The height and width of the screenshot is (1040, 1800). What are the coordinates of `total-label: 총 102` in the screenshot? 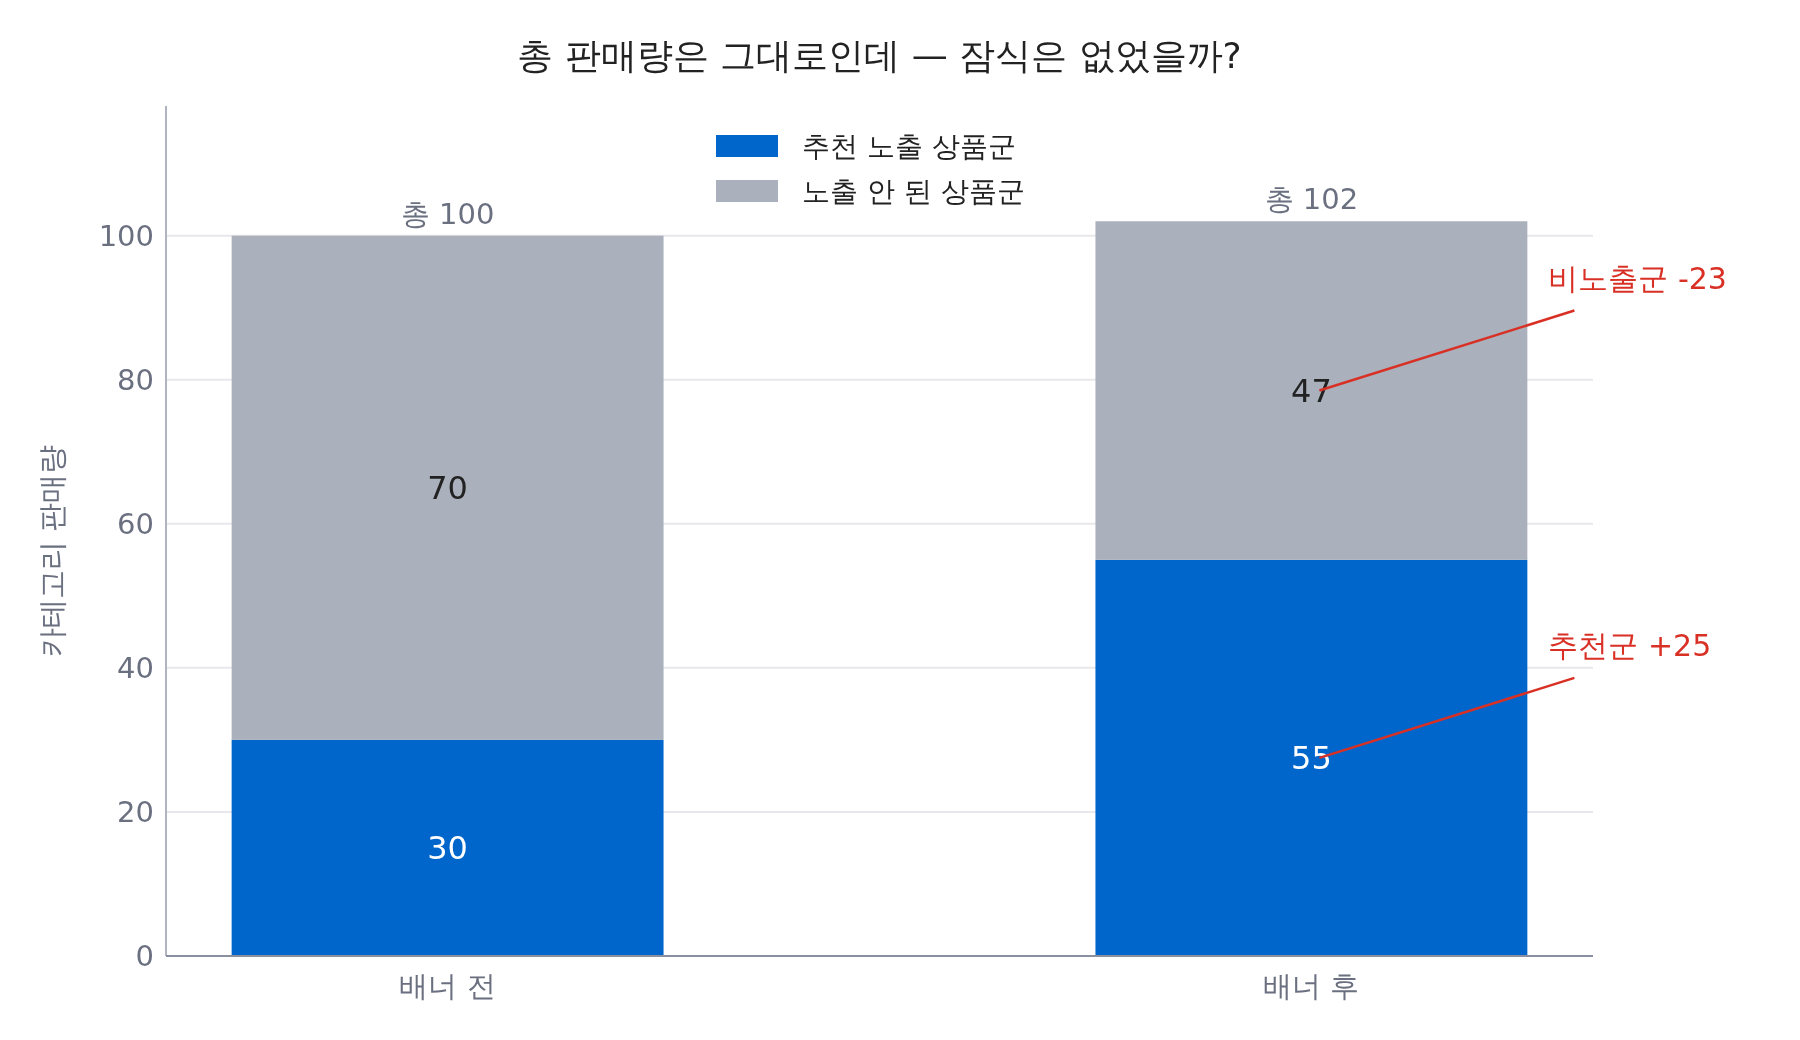 It's located at (1311, 199).